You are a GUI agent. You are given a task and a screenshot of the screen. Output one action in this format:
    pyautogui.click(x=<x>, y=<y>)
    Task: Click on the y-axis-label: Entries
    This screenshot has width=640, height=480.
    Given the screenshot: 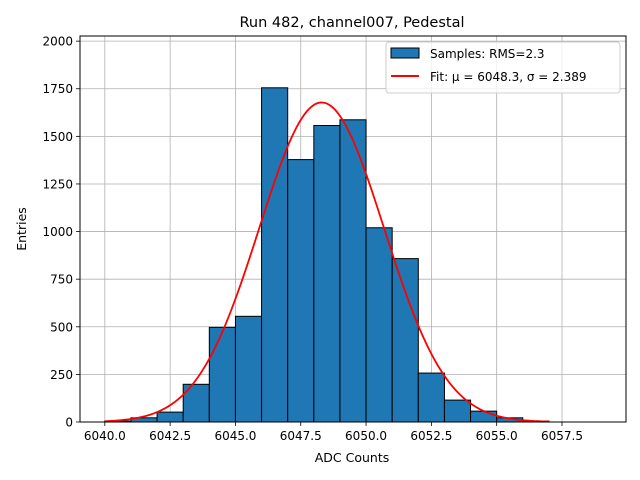 What is the action you would take?
    pyautogui.click(x=21, y=229)
    